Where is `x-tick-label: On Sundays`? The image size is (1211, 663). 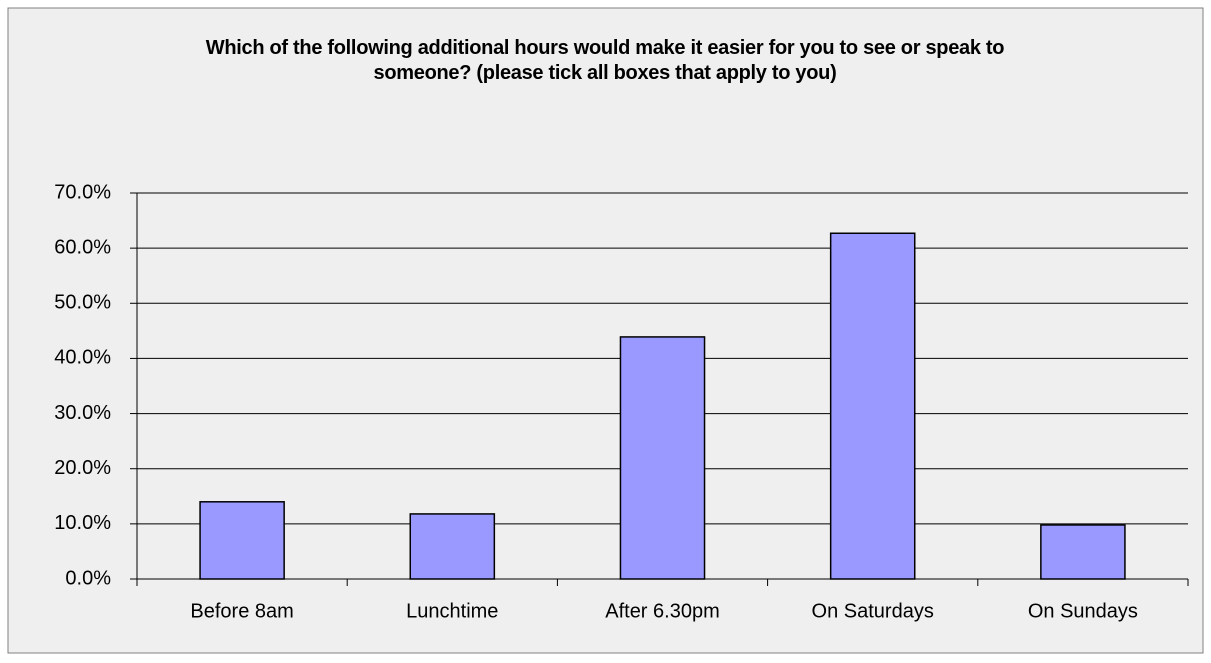
x-tick-label: On Sundays is located at coordinates (1083, 611).